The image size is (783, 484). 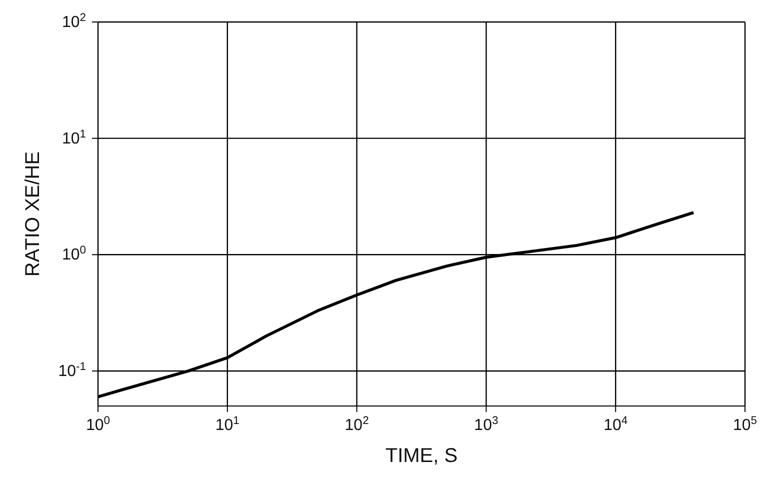 What do you see at coordinates (98, 424) in the screenshot?
I see `x-tick-label: 10$^{0}$` at bounding box center [98, 424].